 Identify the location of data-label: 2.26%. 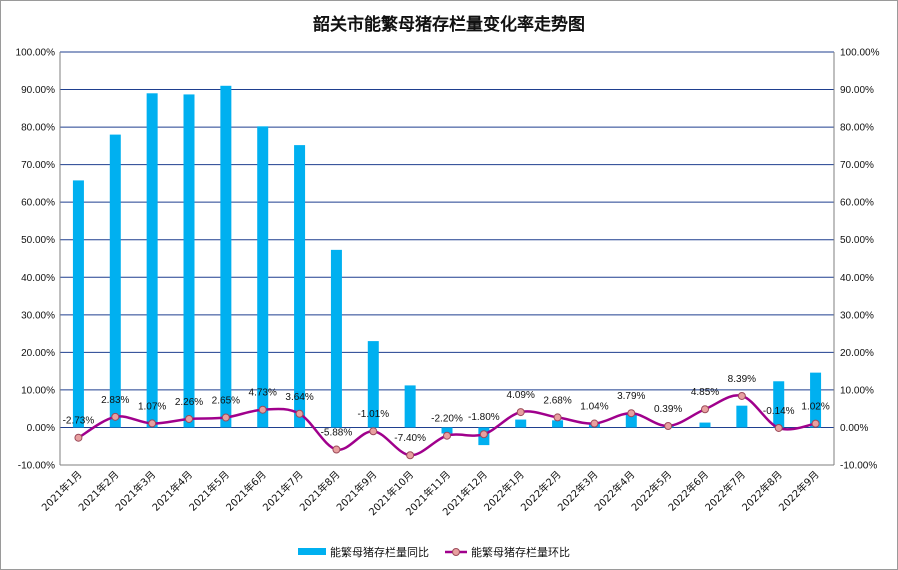
(189, 402).